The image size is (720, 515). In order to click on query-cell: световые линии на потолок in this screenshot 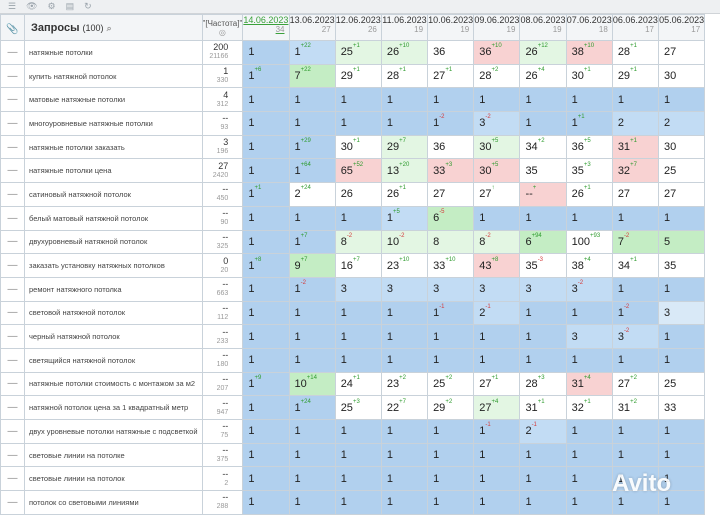, I will do `click(113, 479)`.